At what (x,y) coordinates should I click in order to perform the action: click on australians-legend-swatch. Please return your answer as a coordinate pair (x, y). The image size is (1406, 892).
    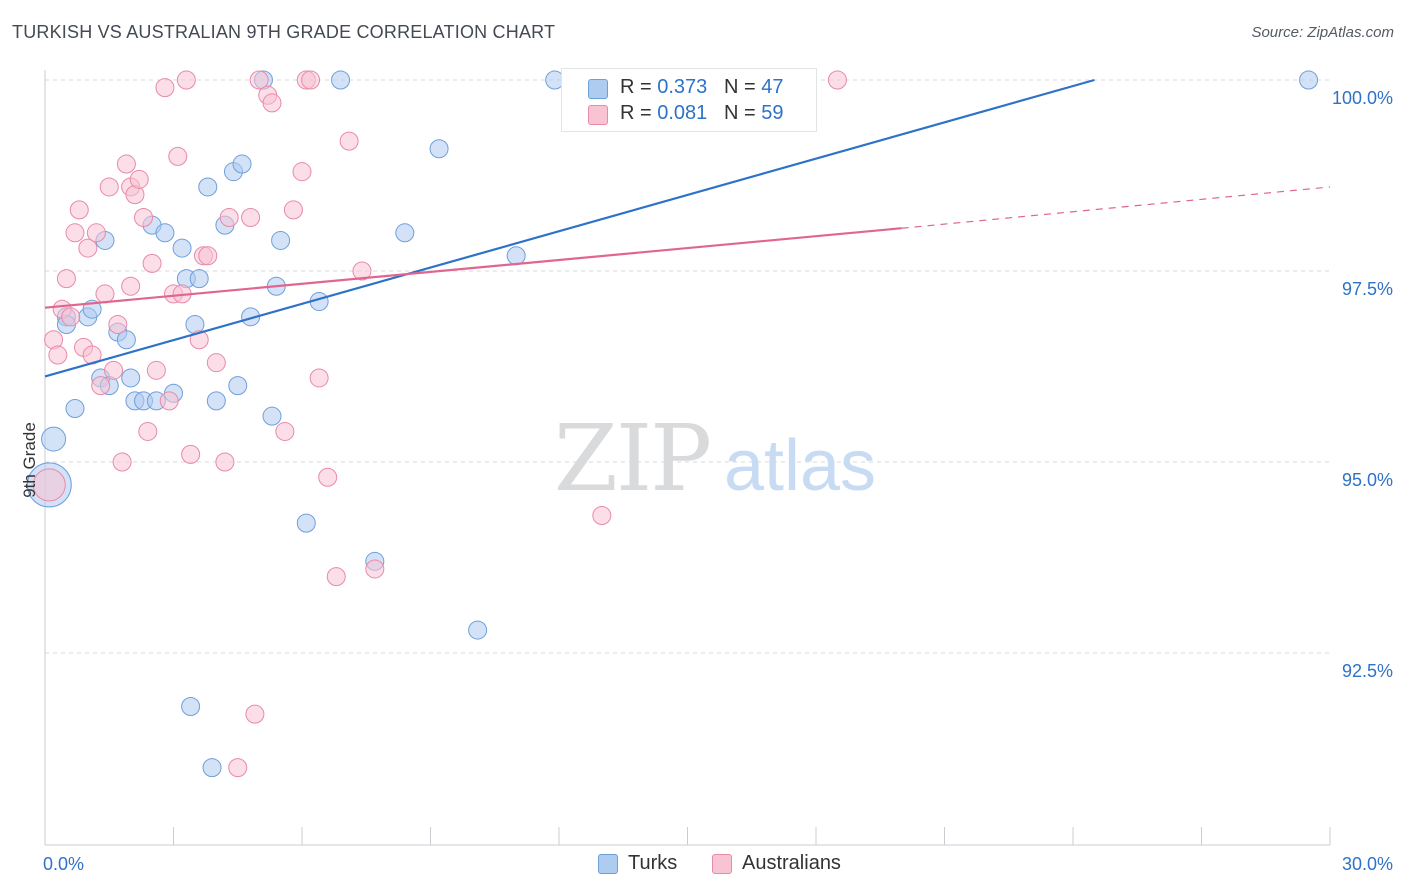
    Looking at the image, I should click on (722, 864).